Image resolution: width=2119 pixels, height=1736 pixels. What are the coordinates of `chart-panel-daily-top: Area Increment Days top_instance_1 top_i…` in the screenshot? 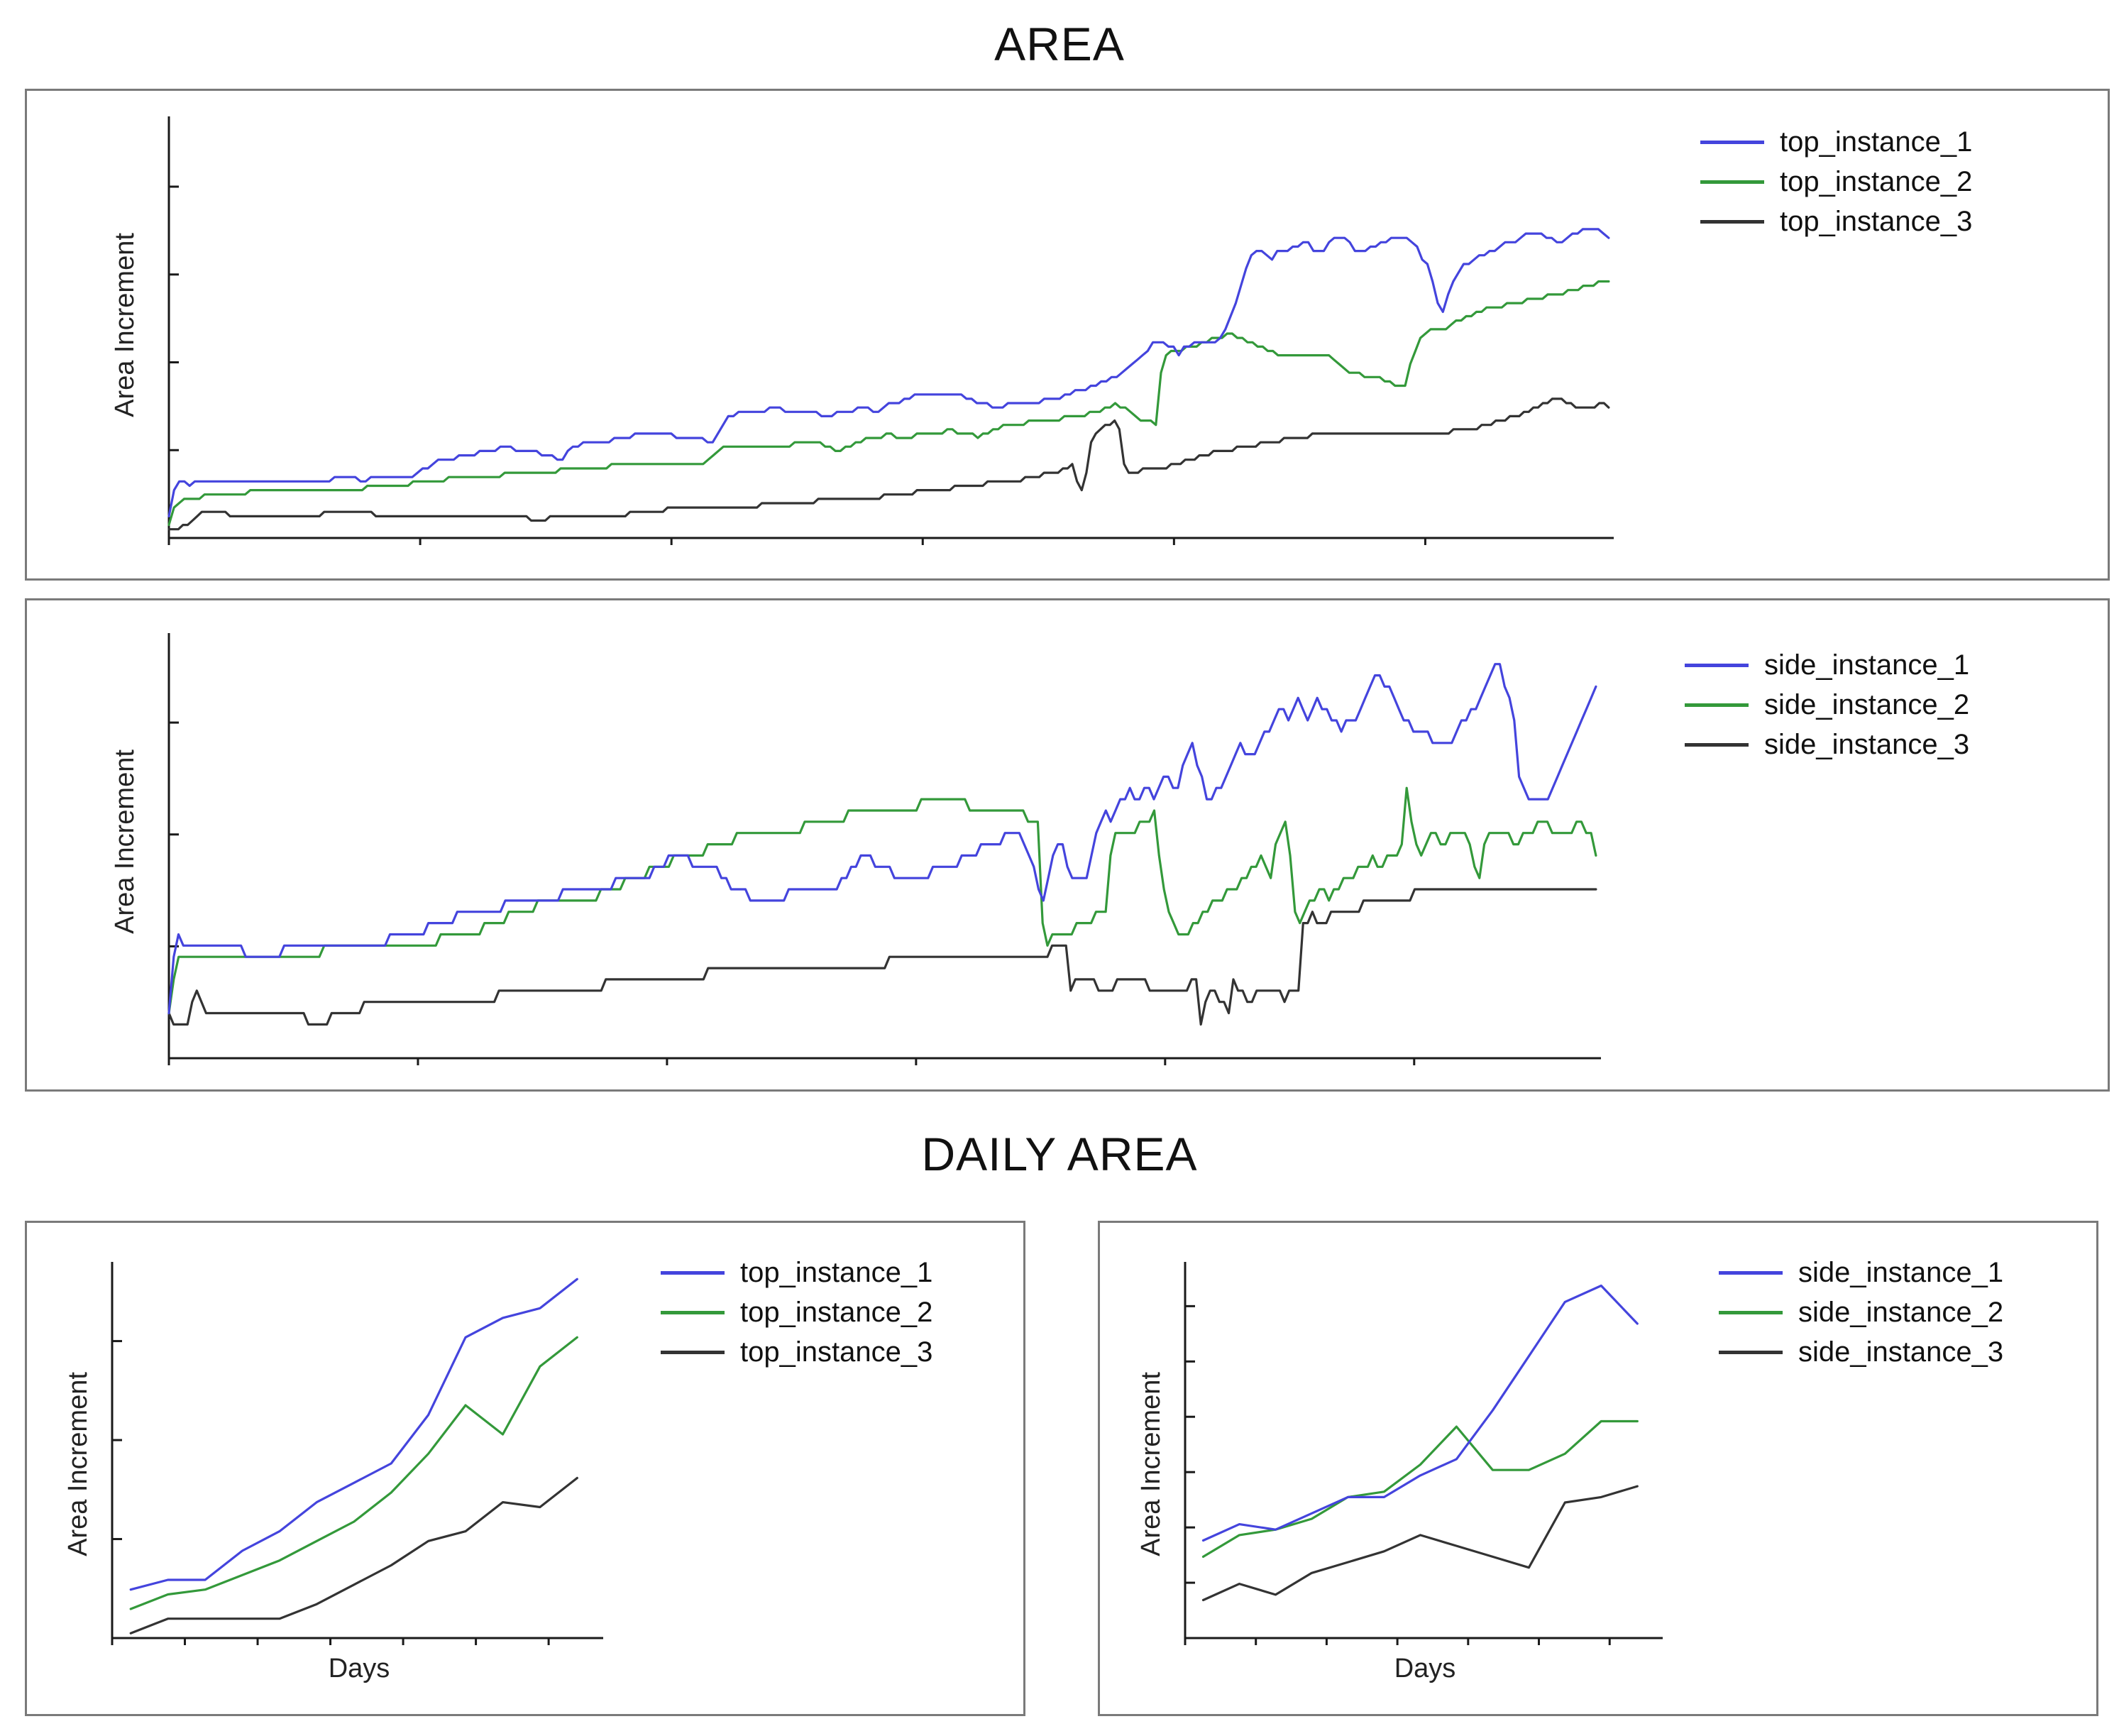 It's located at (525, 1468).